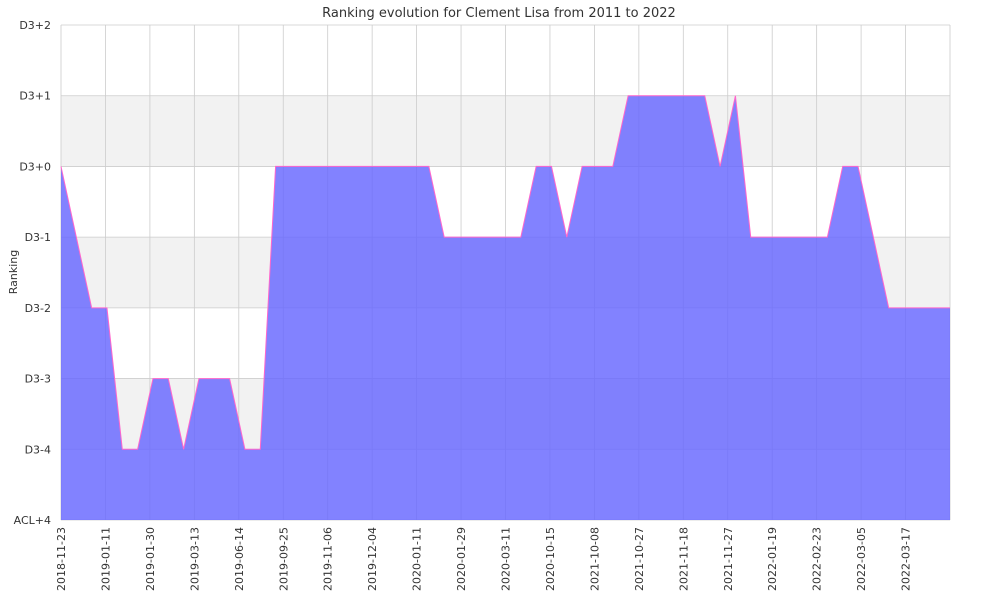 The width and height of the screenshot is (1000, 600). I want to click on x-tick-label: 2020-01-29, so click(461, 559).